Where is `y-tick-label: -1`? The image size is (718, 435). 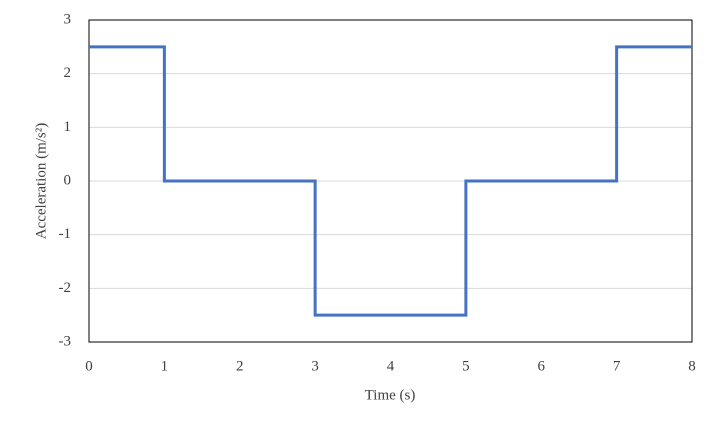
y-tick-label: -1 is located at coordinates (65, 234).